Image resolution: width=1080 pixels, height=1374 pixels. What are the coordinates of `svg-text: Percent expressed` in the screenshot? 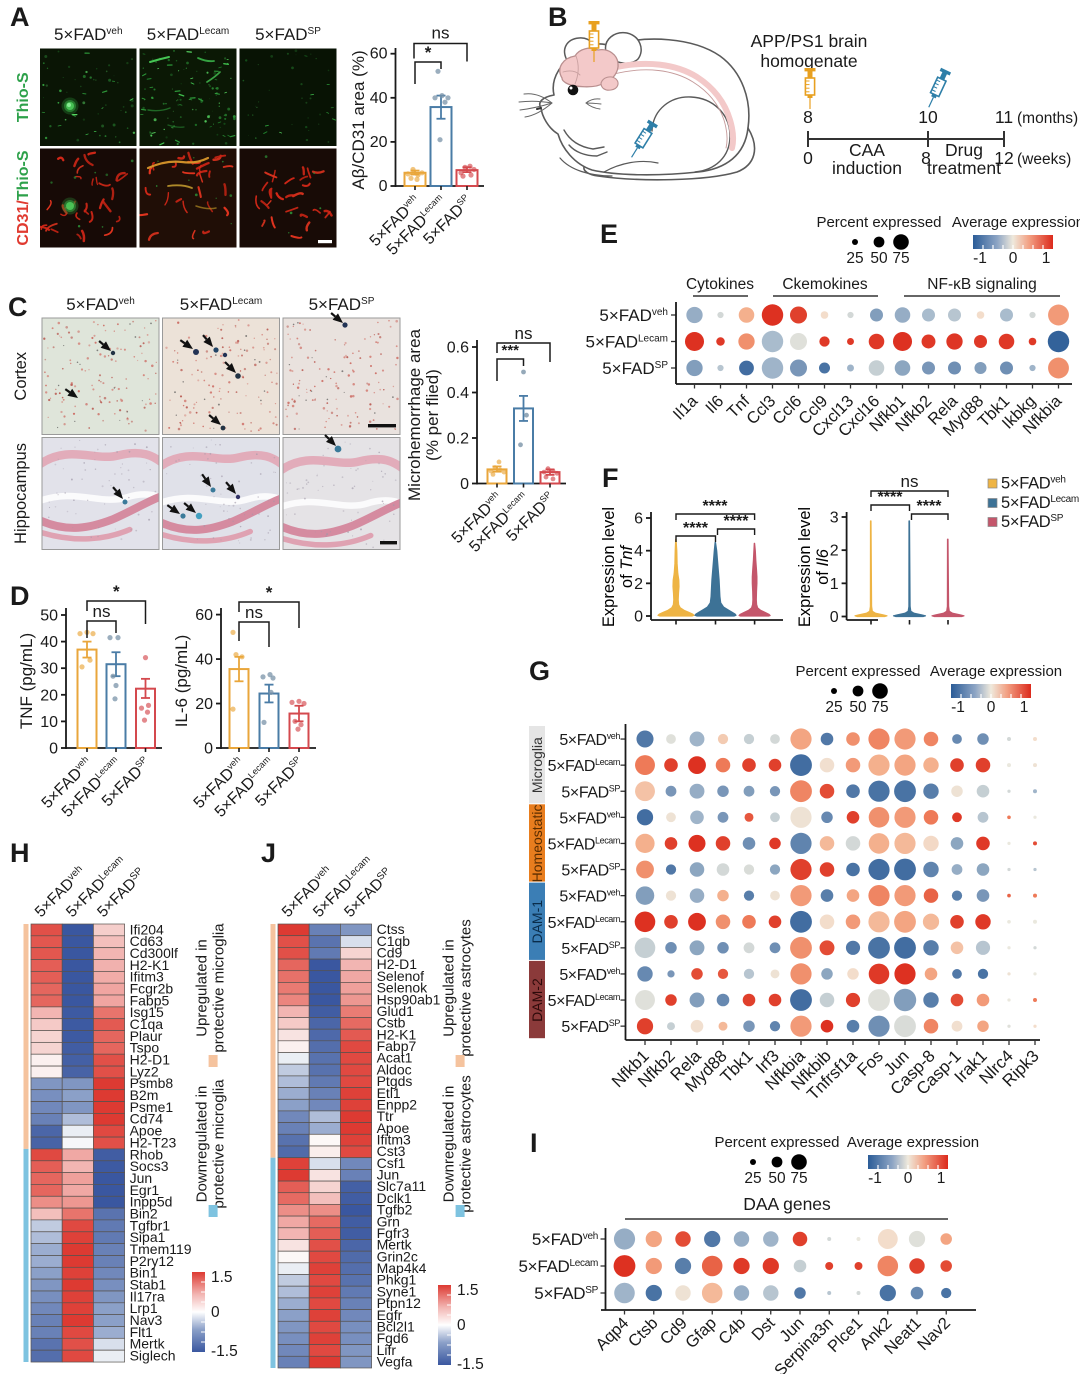 It's located at (878, 222).